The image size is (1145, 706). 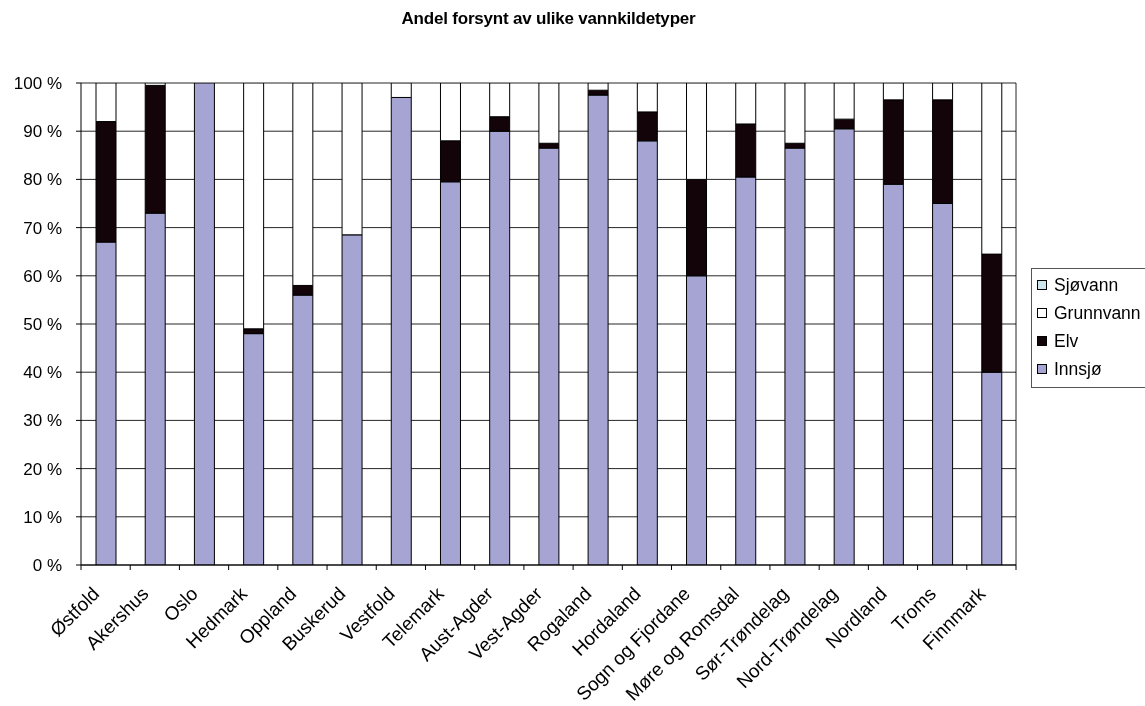 I want to click on y-tick-label: 90 %, so click(x=42, y=132).